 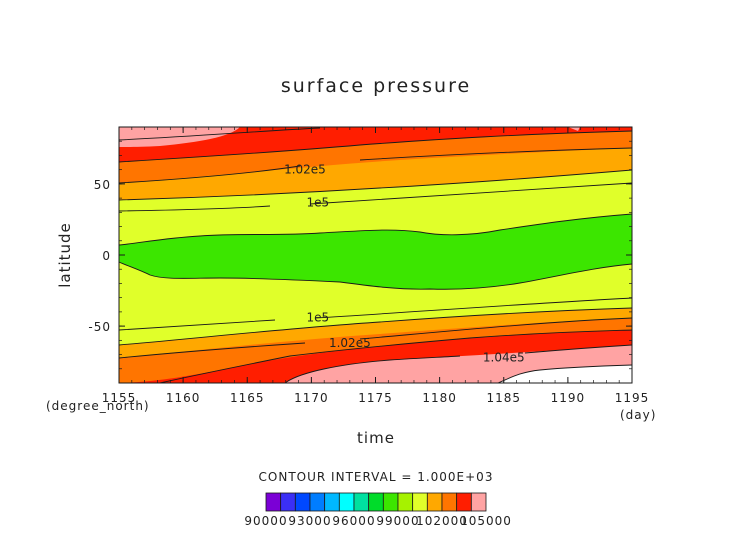 What do you see at coordinates (376, 477) in the screenshot?
I see `contour-interval-label: CONTOUR INTERVAL = 1.000E+03` at bounding box center [376, 477].